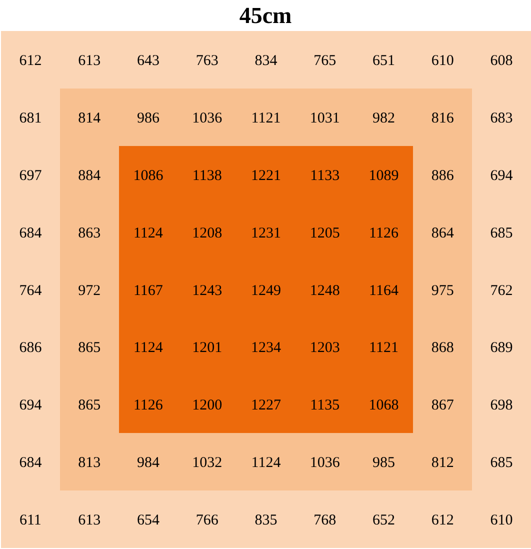 This screenshot has height=549, width=531. Describe the element at coordinates (325, 406) in the screenshot. I see `data-label: 1135` at that location.